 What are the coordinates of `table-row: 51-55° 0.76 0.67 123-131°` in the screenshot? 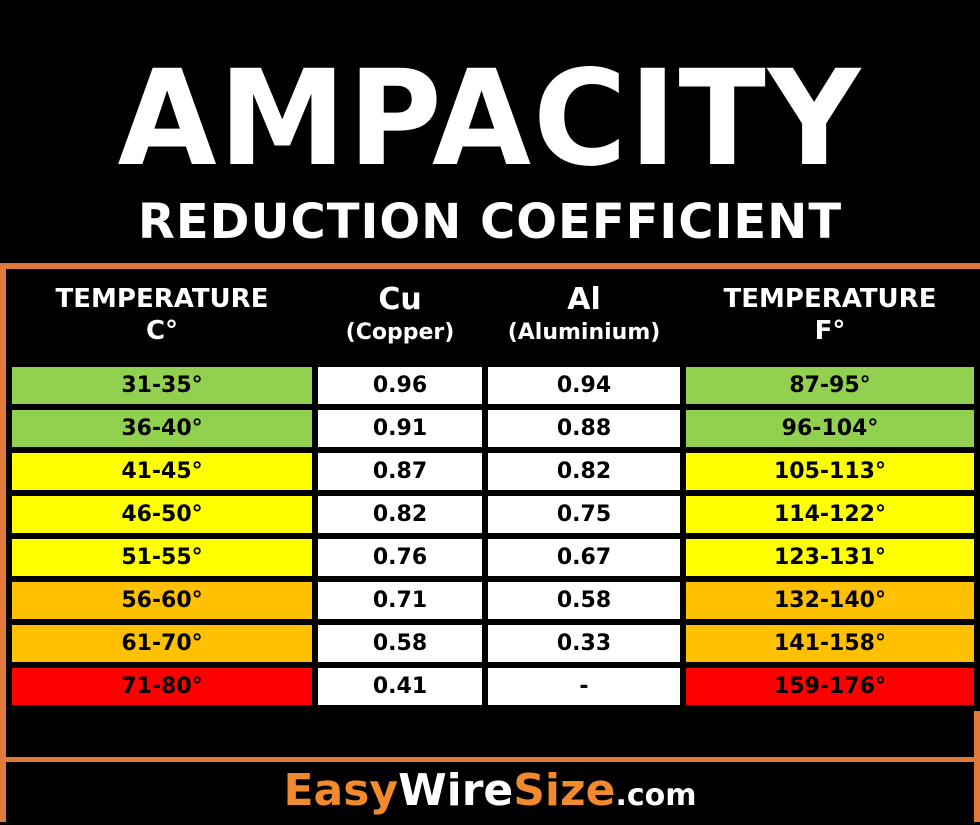 It's located at (493, 557).